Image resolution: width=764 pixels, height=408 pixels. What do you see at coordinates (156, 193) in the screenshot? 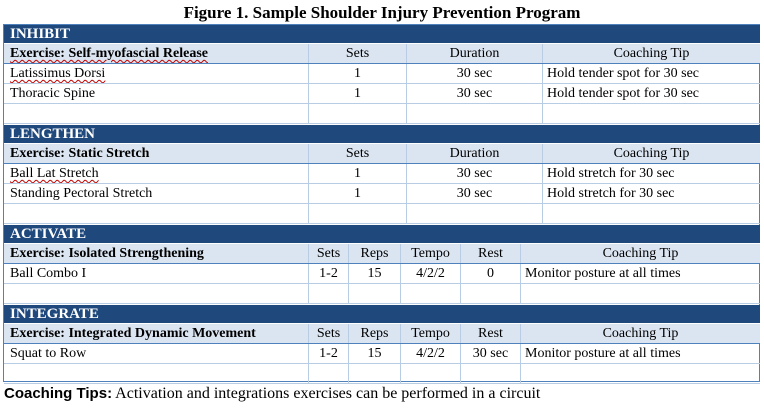
I see `exercise-cell: Standing Pectoral Stretch` at bounding box center [156, 193].